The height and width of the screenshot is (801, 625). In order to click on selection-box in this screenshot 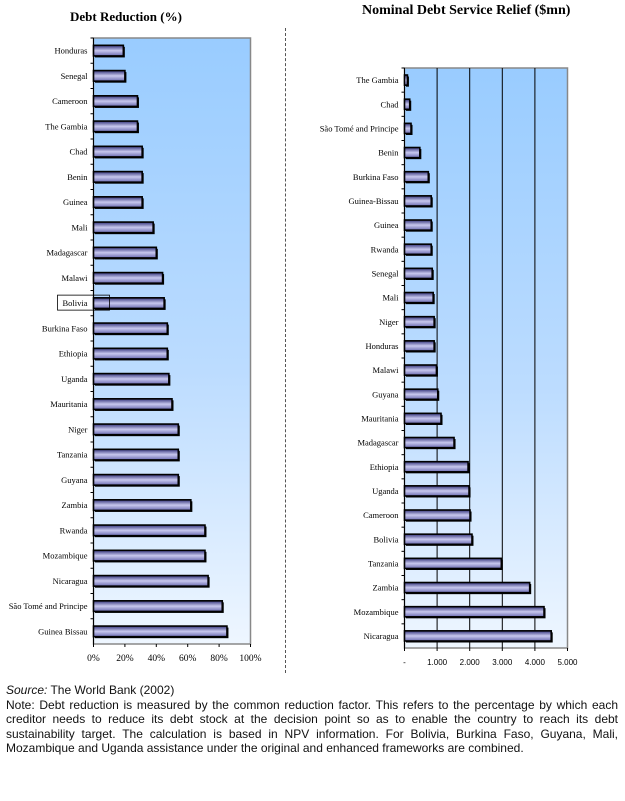, I will do `click(83, 302)`.